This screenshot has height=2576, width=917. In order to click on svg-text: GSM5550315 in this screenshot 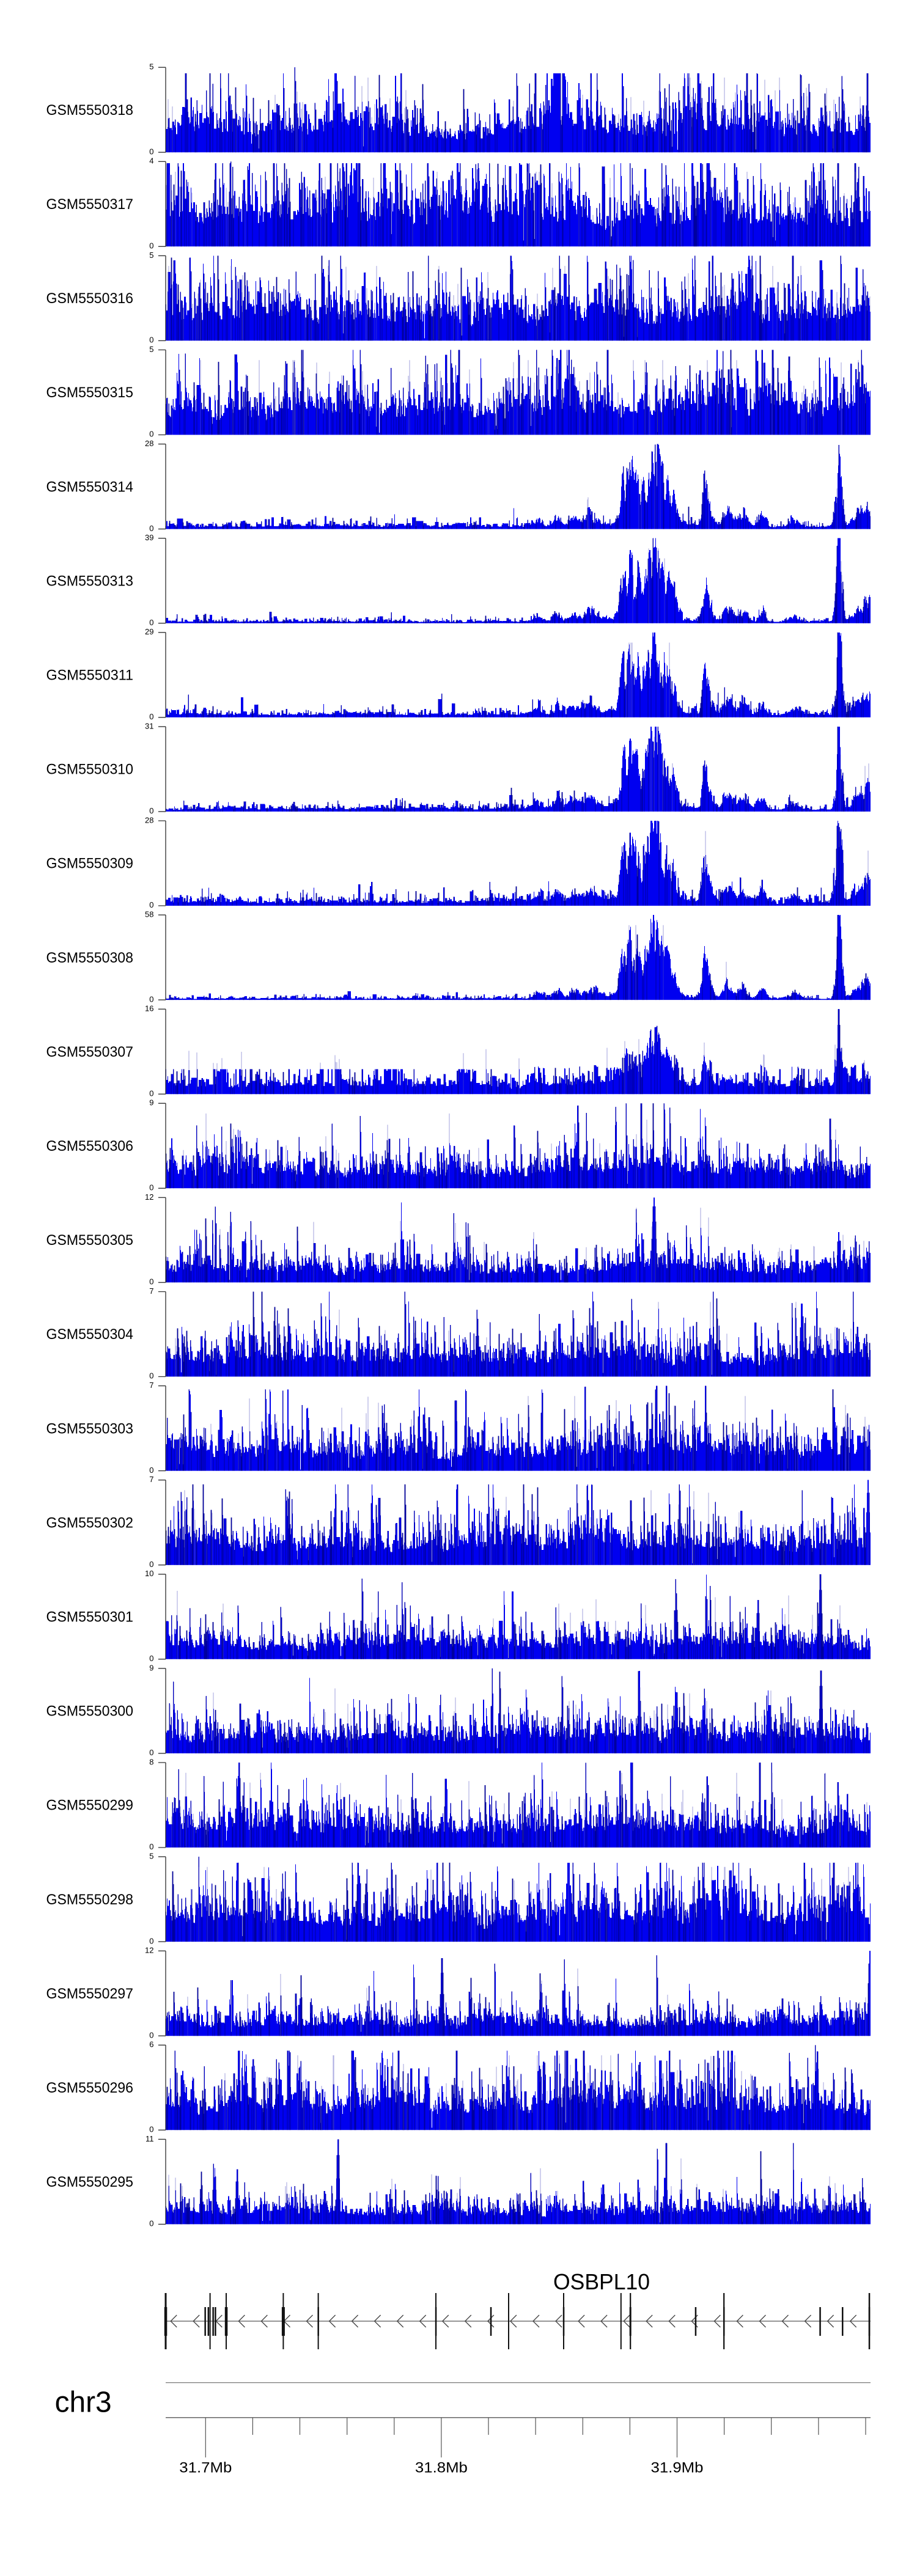, I will do `click(90, 392)`.